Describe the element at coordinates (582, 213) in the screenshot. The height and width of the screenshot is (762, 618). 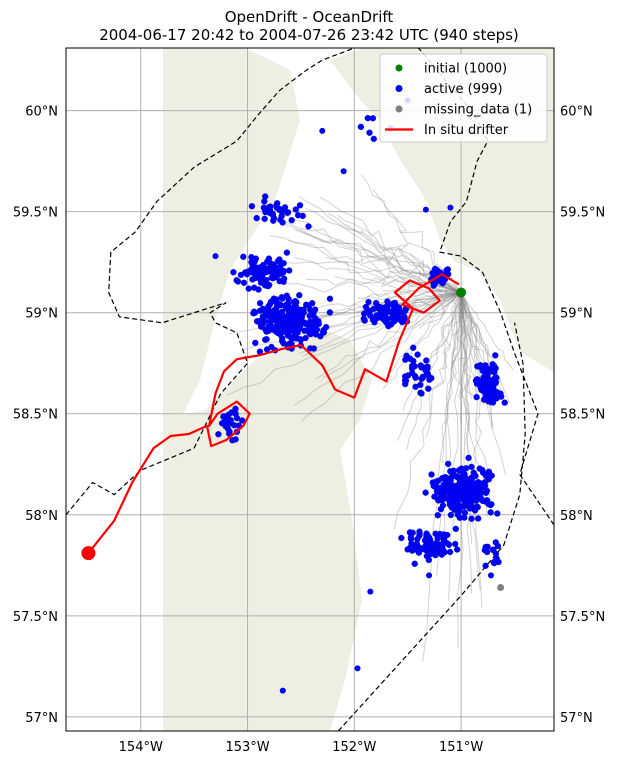
I see `y-tick-label-right: 59.5°N` at that location.